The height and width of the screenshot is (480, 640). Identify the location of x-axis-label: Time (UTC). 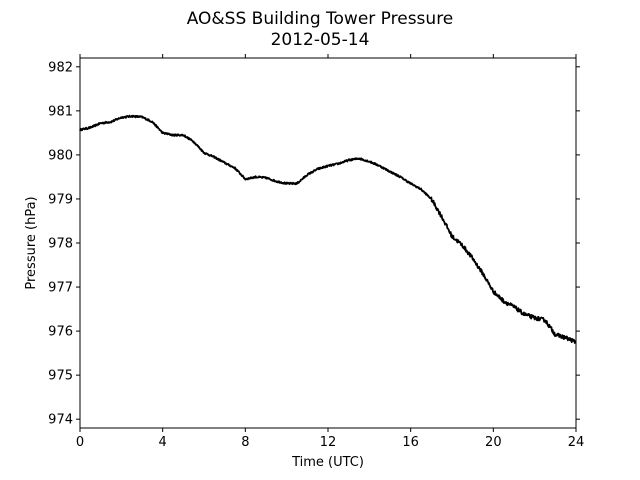
(327, 462).